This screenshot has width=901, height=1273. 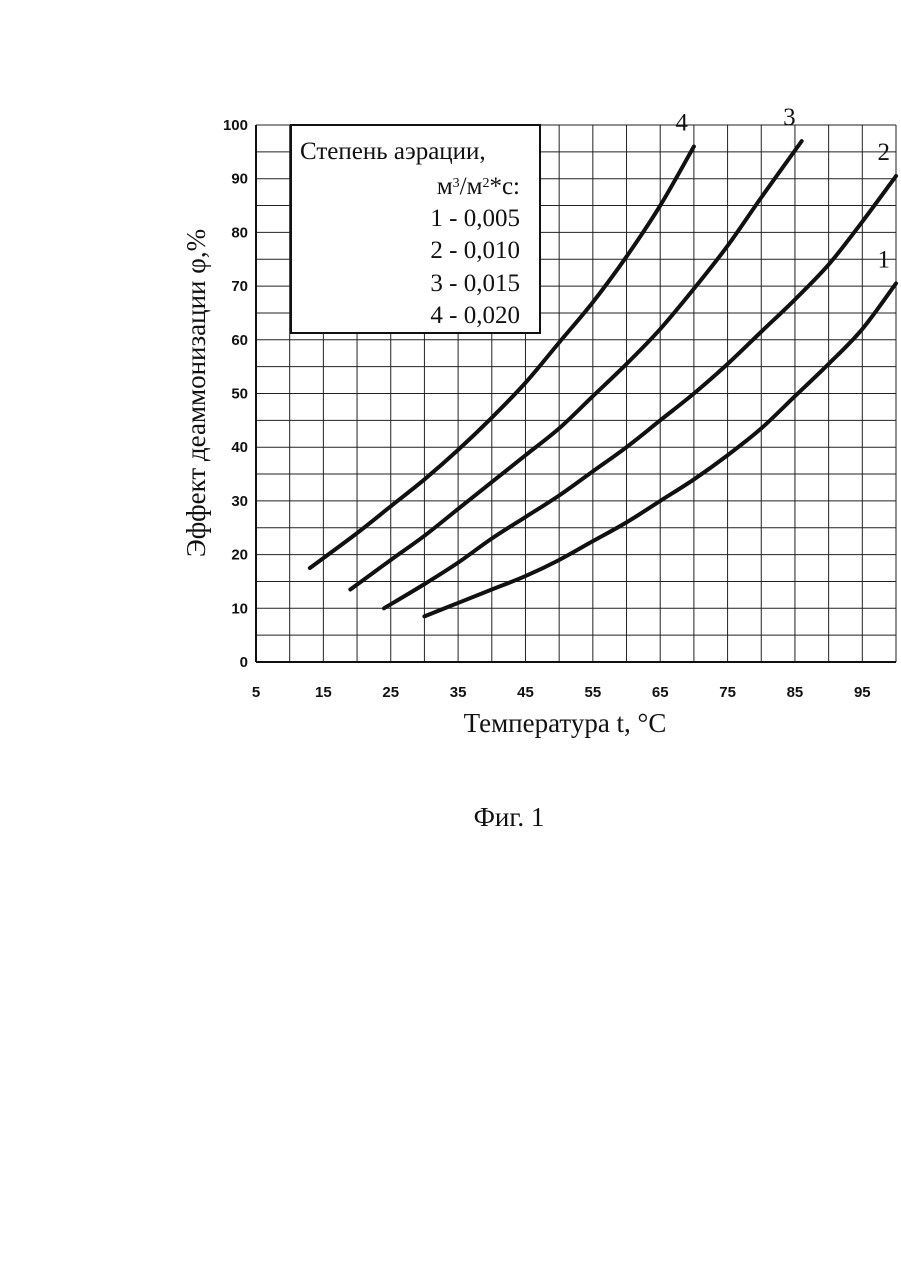 What do you see at coordinates (478, 186) in the screenshot?
I see `legend-unit: м3/м2*с:` at bounding box center [478, 186].